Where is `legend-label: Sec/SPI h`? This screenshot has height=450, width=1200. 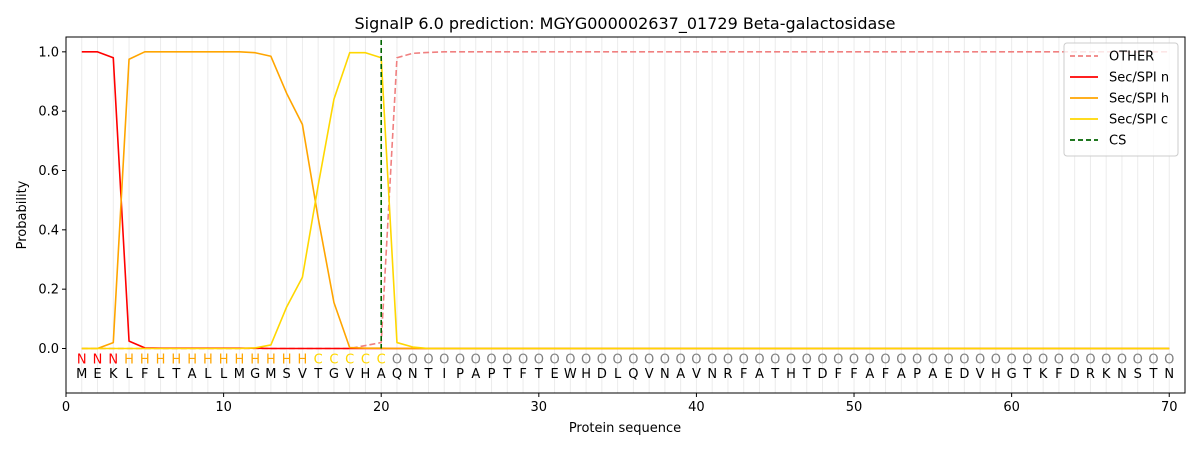 legend-label: Sec/SPI h is located at coordinates (1139, 99).